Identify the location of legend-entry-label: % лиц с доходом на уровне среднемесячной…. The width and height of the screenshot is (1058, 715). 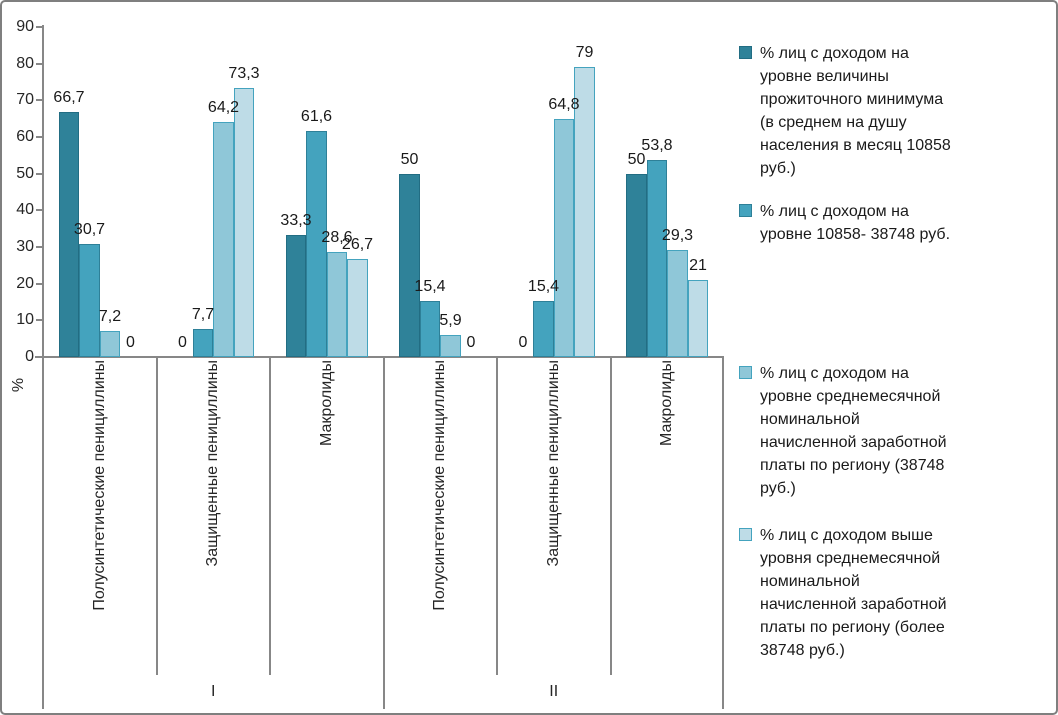
(853, 431).